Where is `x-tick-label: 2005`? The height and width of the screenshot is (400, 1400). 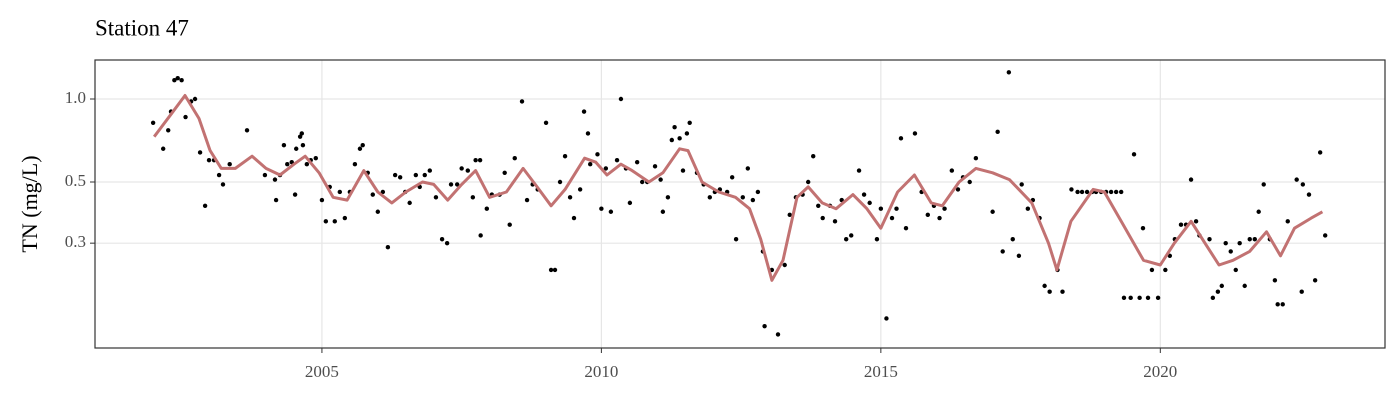
x-tick-label: 2005 is located at coordinates (322, 371).